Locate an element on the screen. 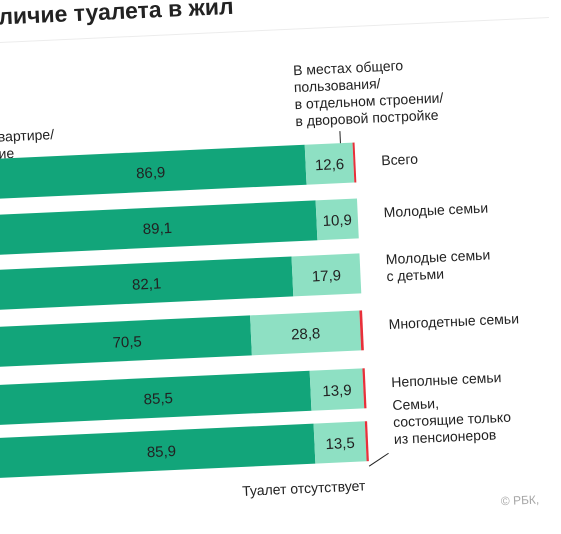  value-label-shared: 10,9 is located at coordinates (337, 221).